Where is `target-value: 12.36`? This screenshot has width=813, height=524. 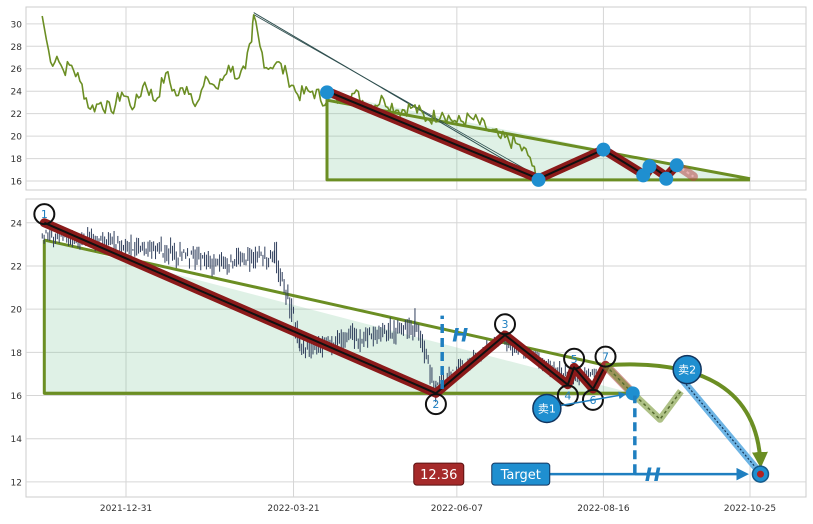
target-value: 12.36 is located at coordinates (438, 475).